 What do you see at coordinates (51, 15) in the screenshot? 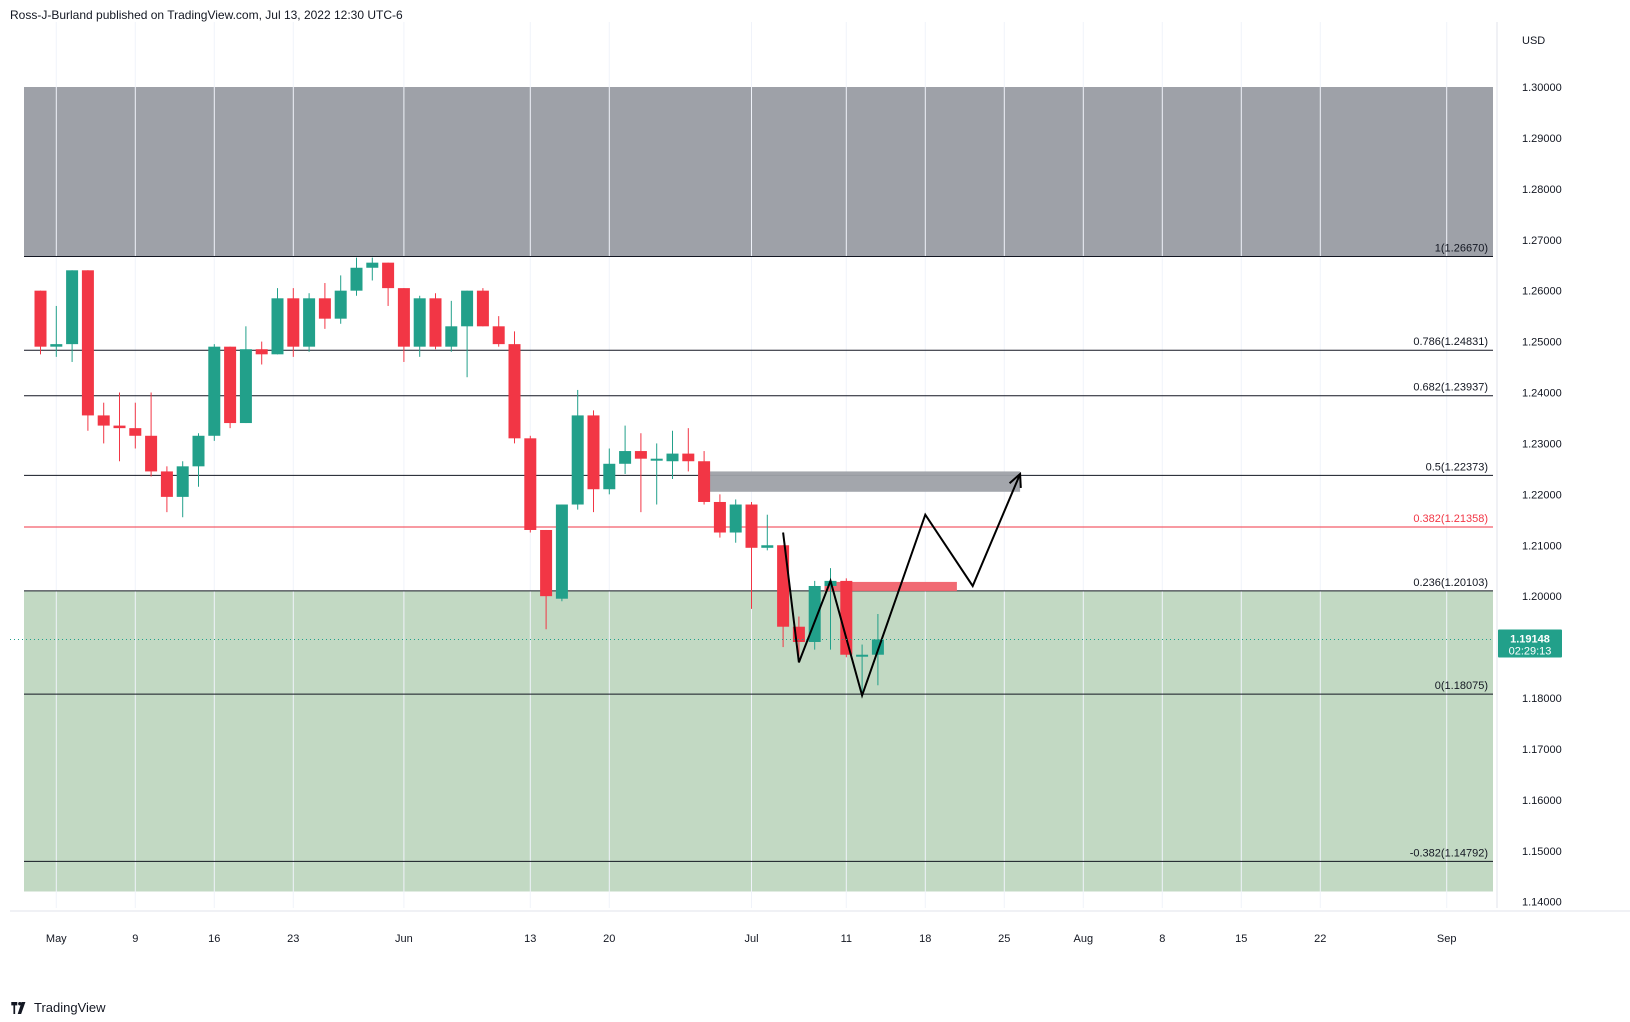
I see `author-name: Ross-J-Burland` at bounding box center [51, 15].